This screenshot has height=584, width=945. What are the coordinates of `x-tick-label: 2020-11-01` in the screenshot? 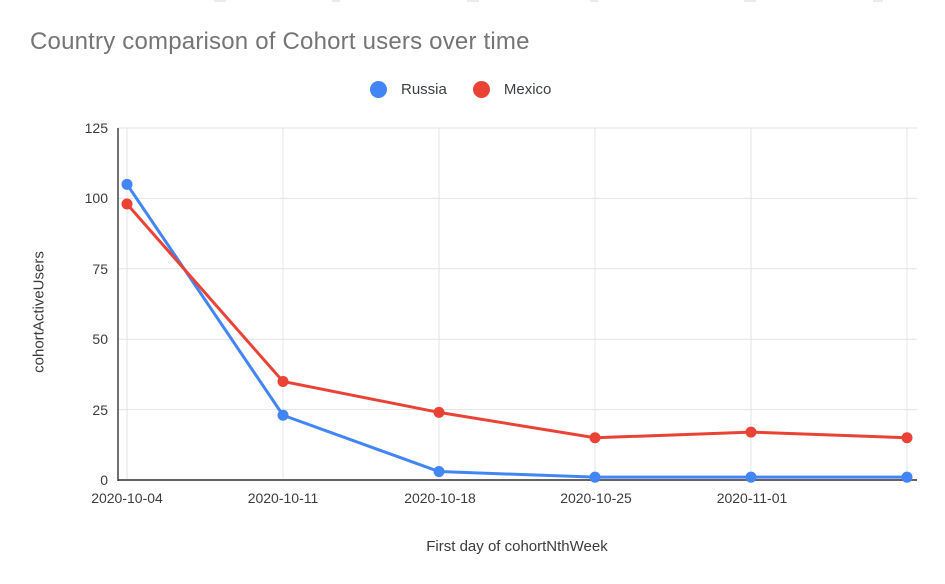 It's located at (752, 498).